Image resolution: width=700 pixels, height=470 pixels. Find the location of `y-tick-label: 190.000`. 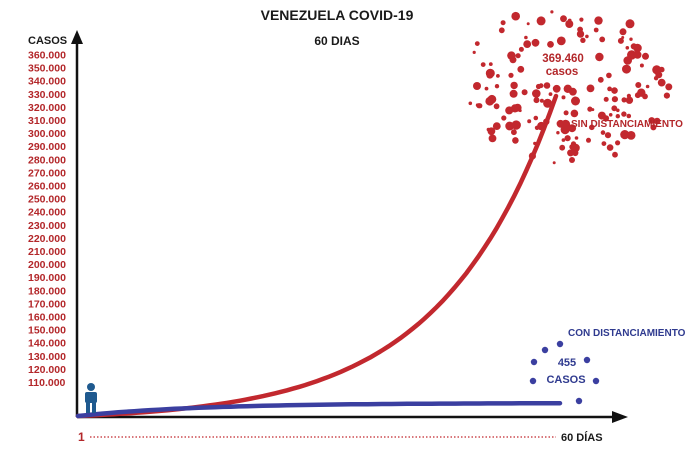

y-tick-label: 190.000 is located at coordinates (47, 278).